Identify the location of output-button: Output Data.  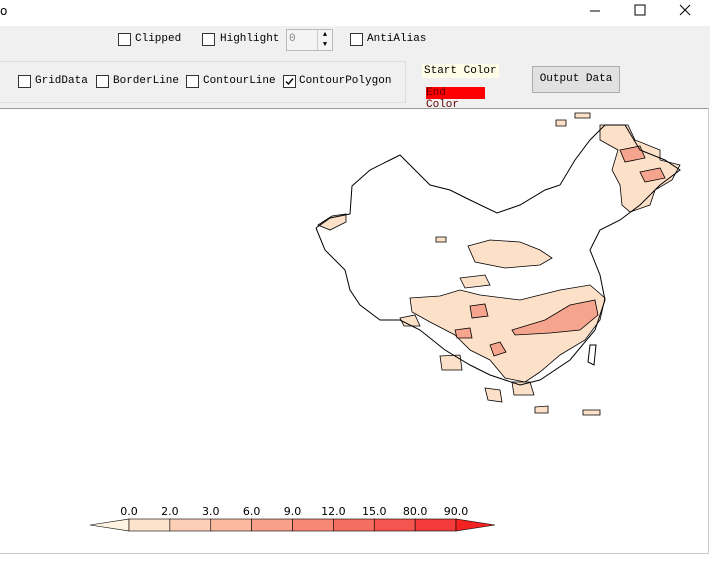
(576, 79).